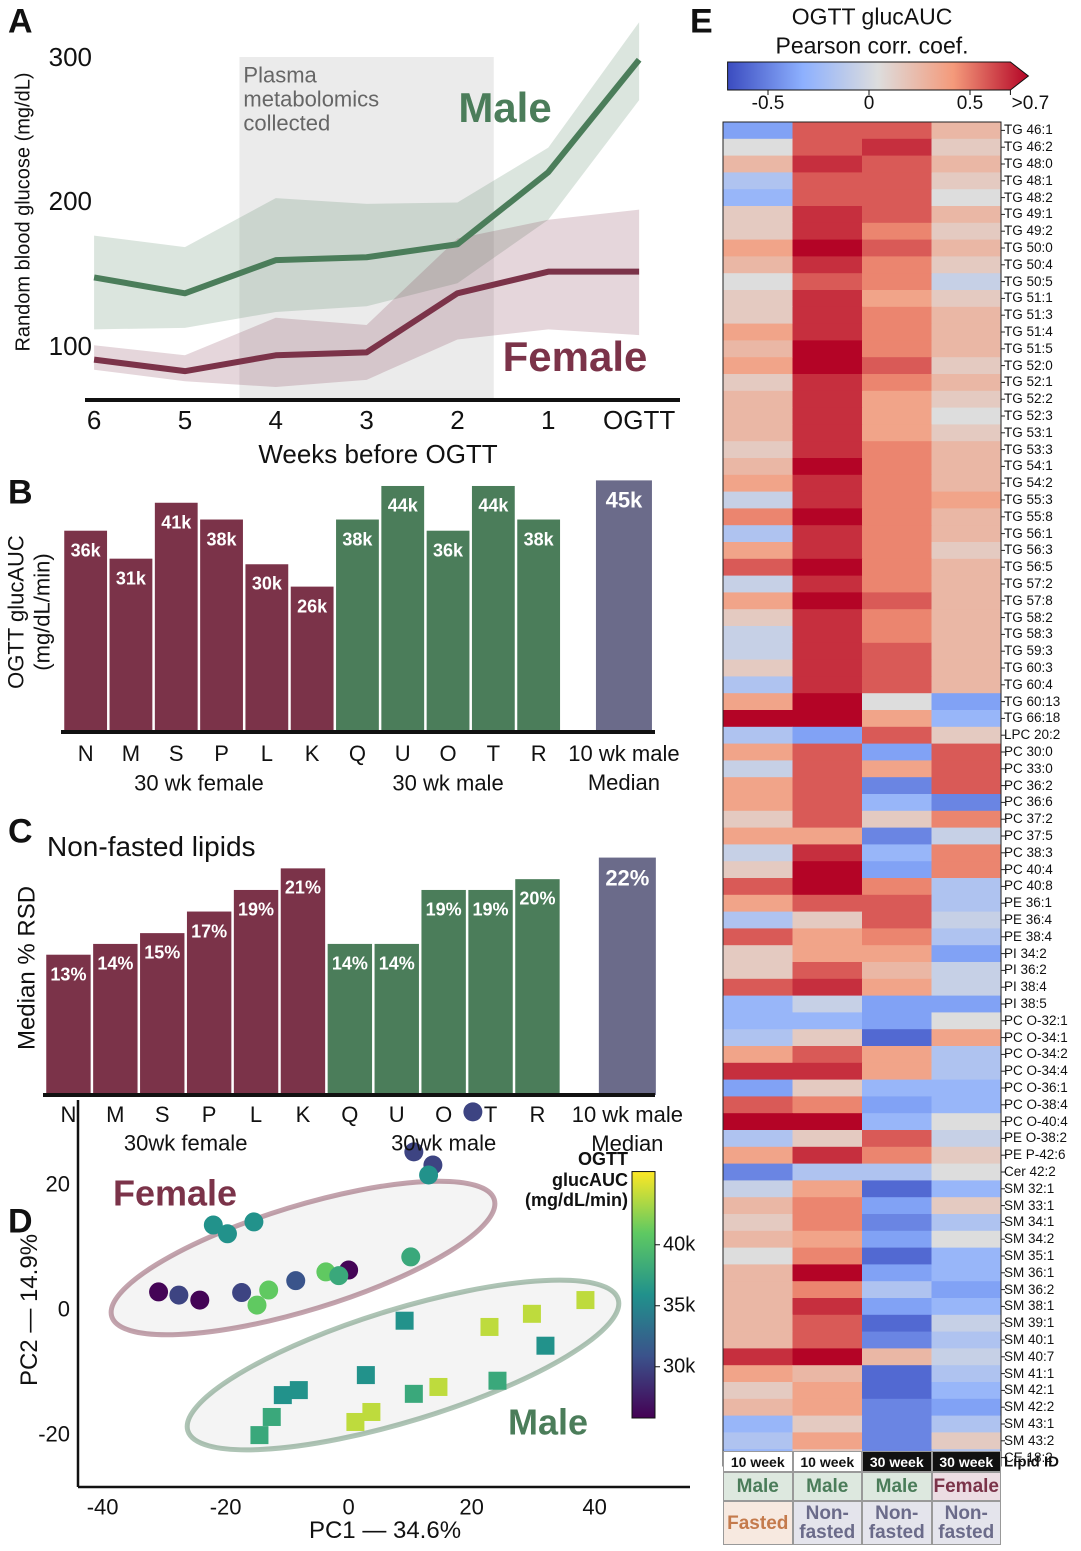 The height and width of the screenshot is (1551, 1081). I want to click on row-label: PC O-36:1, so click(1036, 1088).